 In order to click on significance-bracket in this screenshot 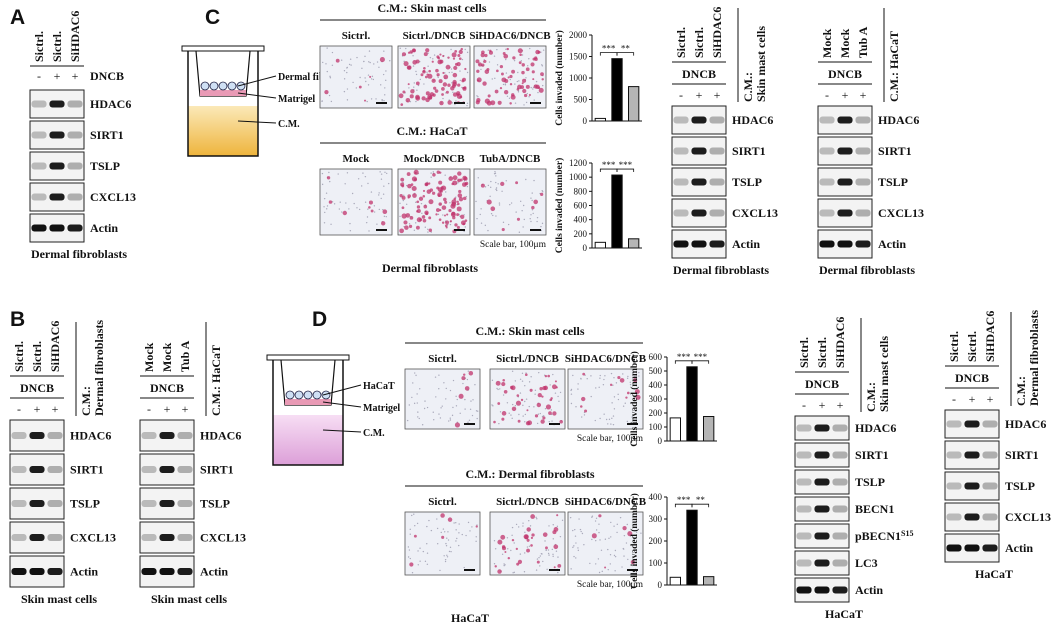, I will do `click(700, 505)`.